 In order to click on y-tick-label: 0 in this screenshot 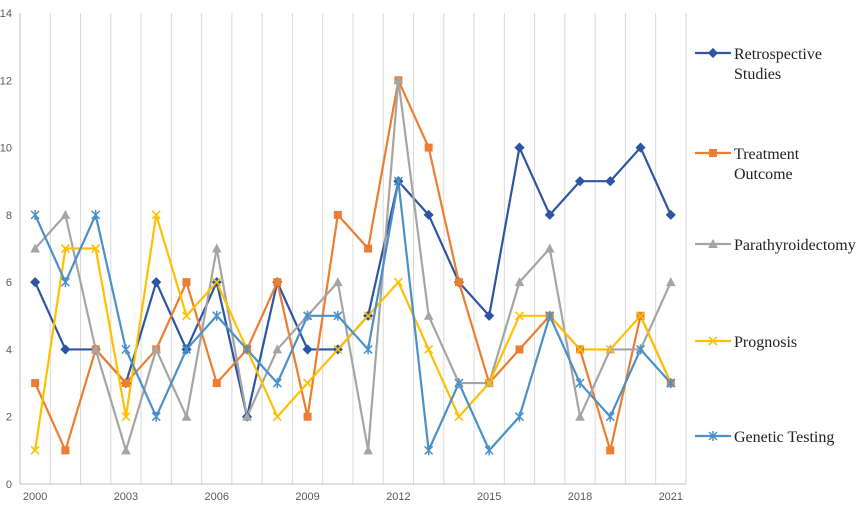, I will do `click(9, 485)`.